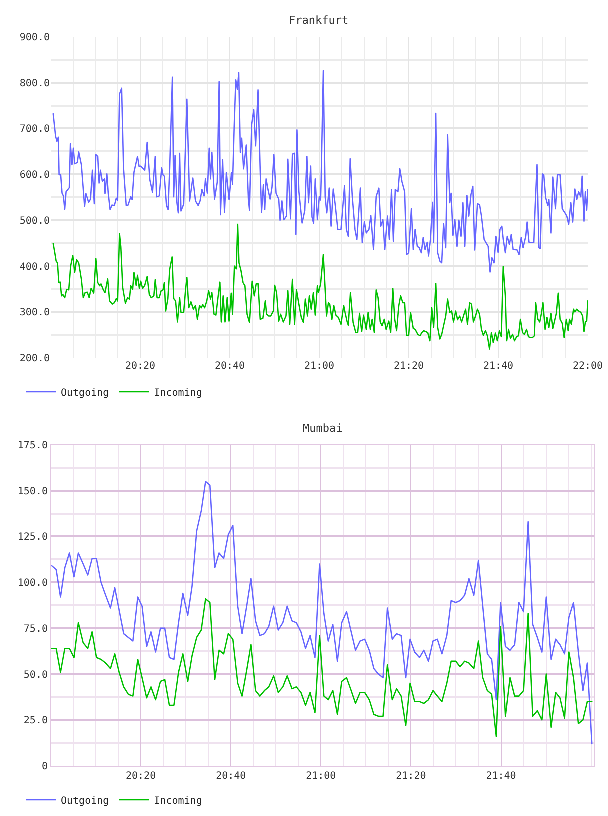 The image size is (608, 816). I want to click on y-tick-label: 400.0, so click(35, 267).